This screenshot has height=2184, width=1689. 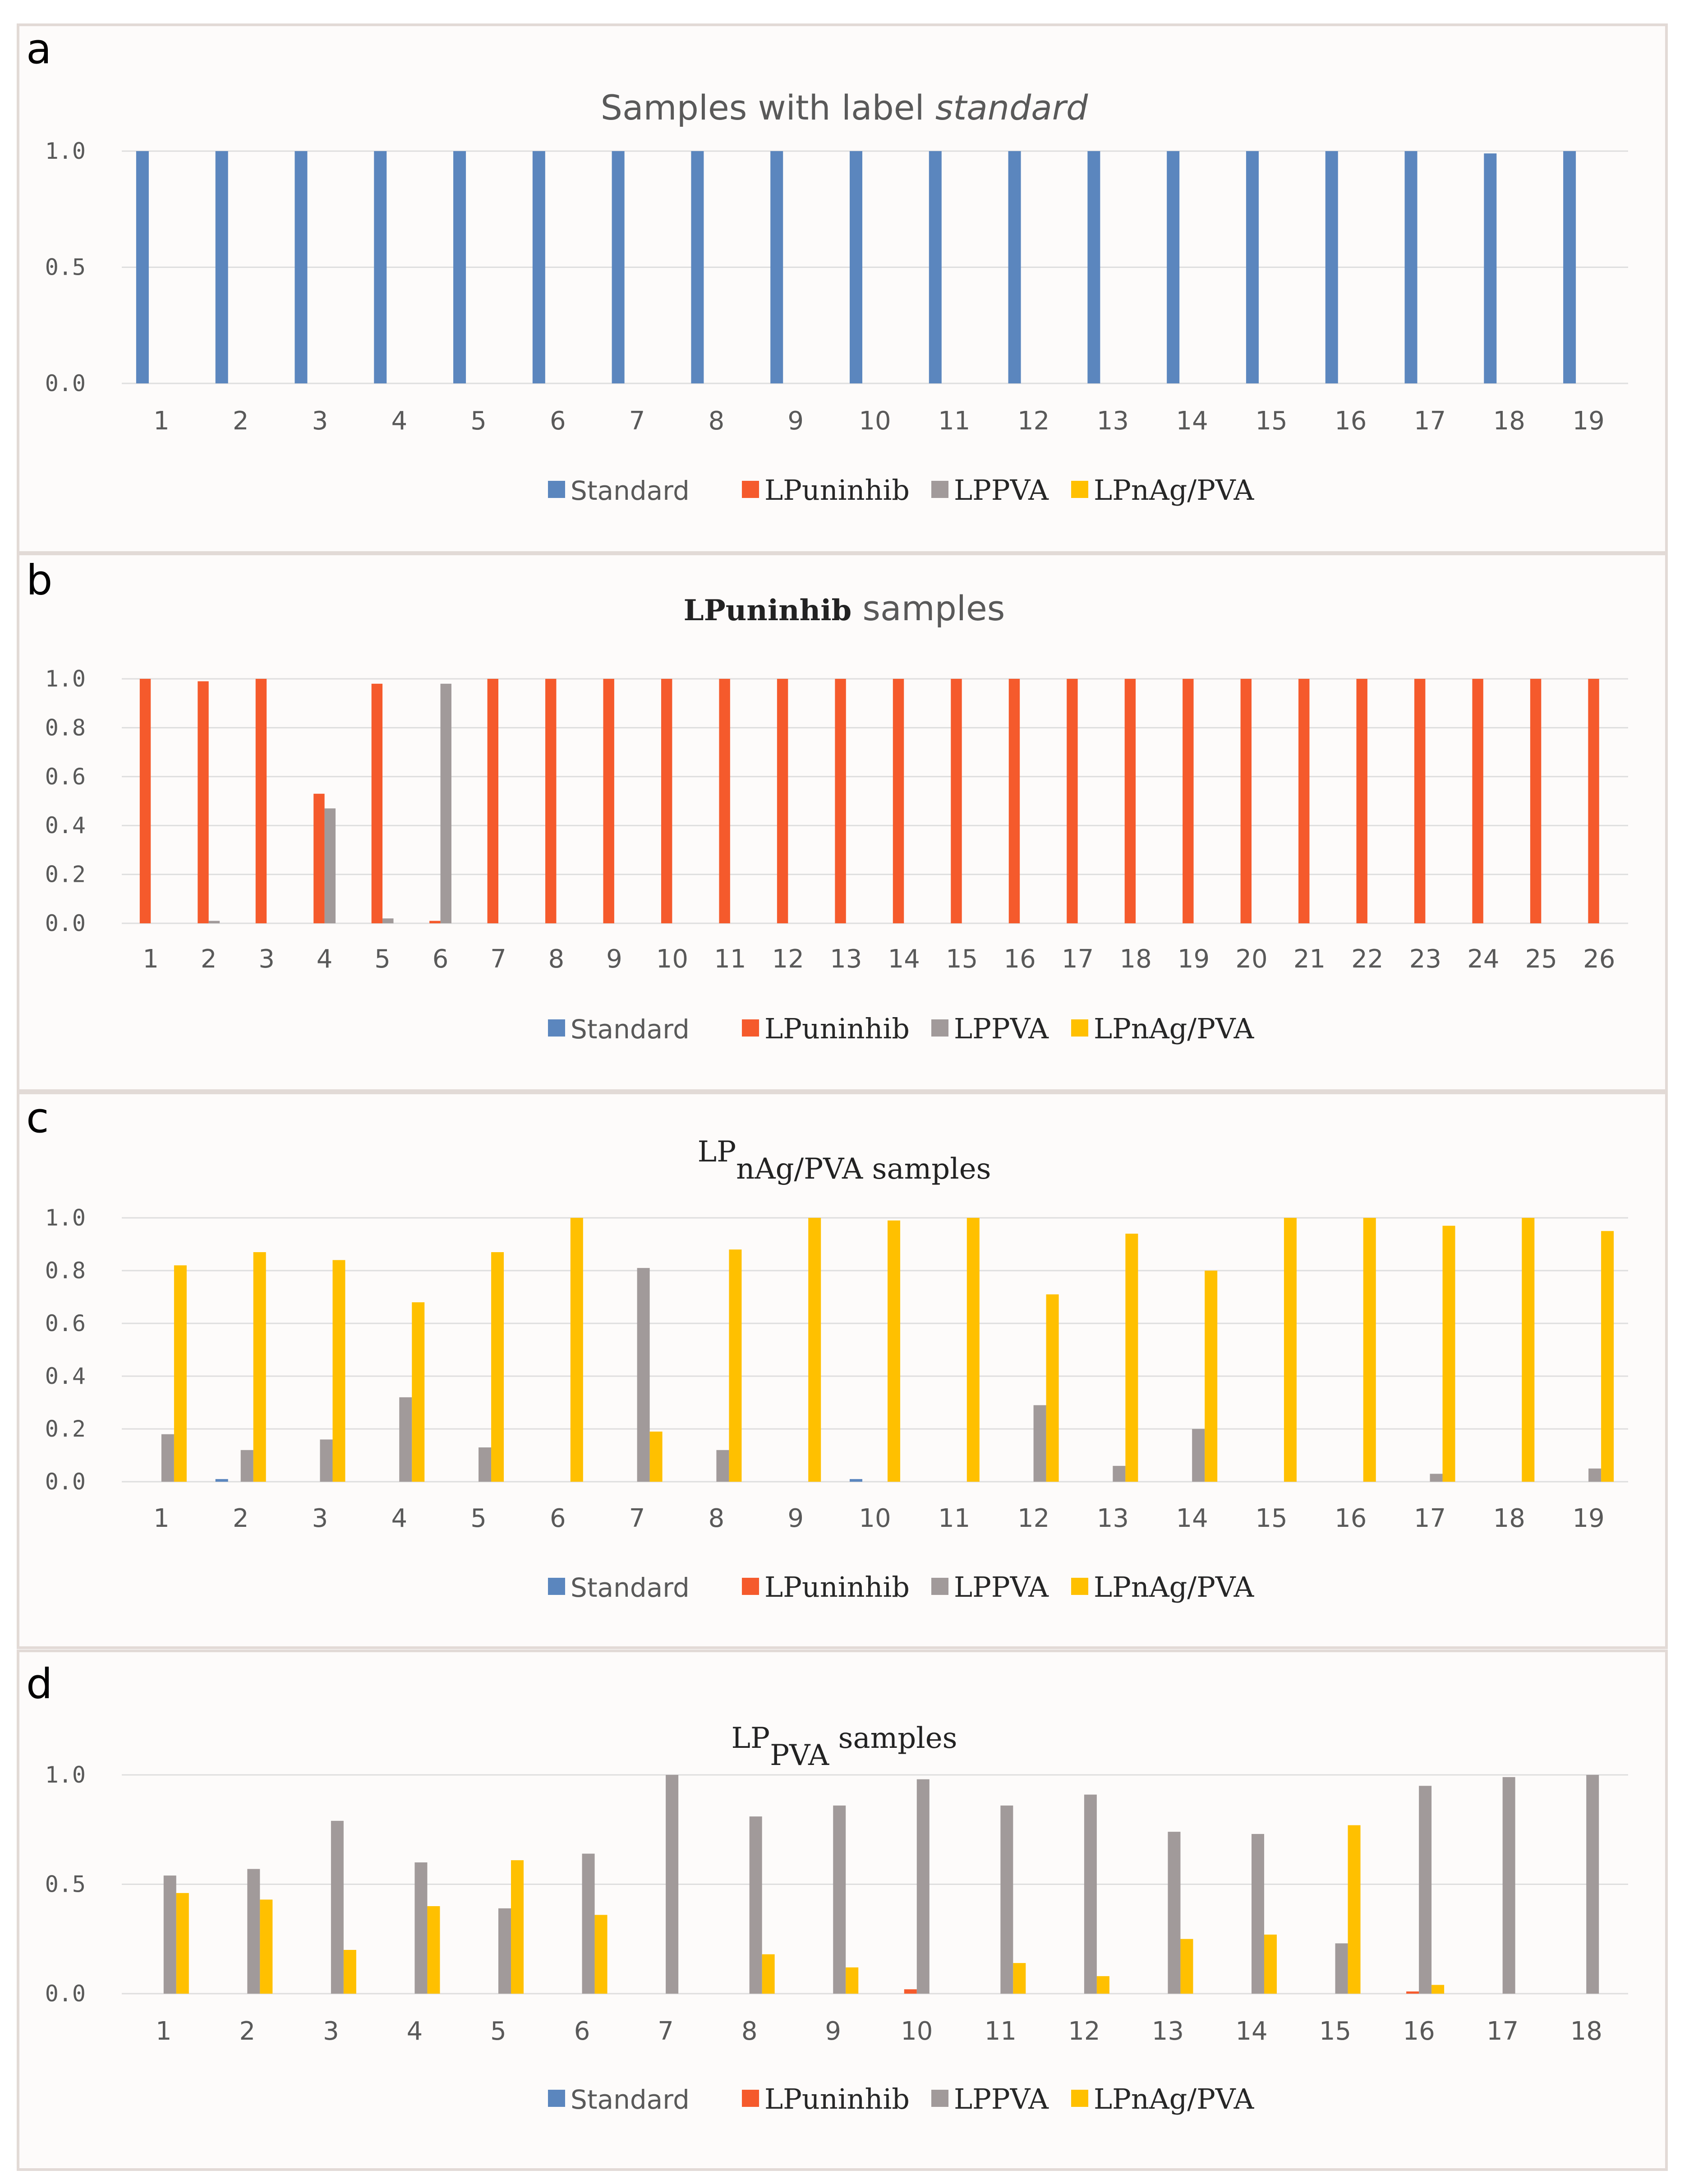 What do you see at coordinates (37, 1118) in the screenshot?
I see `panel-letter: c` at bounding box center [37, 1118].